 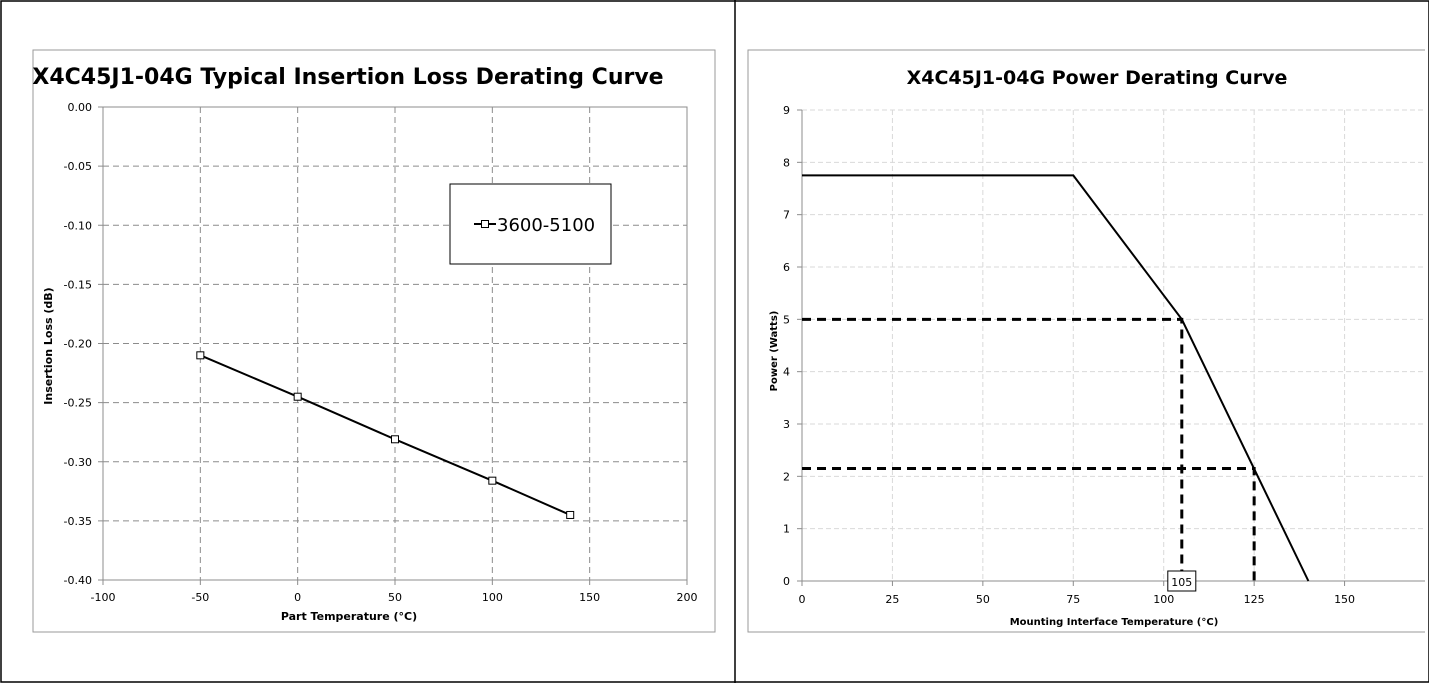 I want to click on x-tick-label: 125, so click(x=1254, y=599).